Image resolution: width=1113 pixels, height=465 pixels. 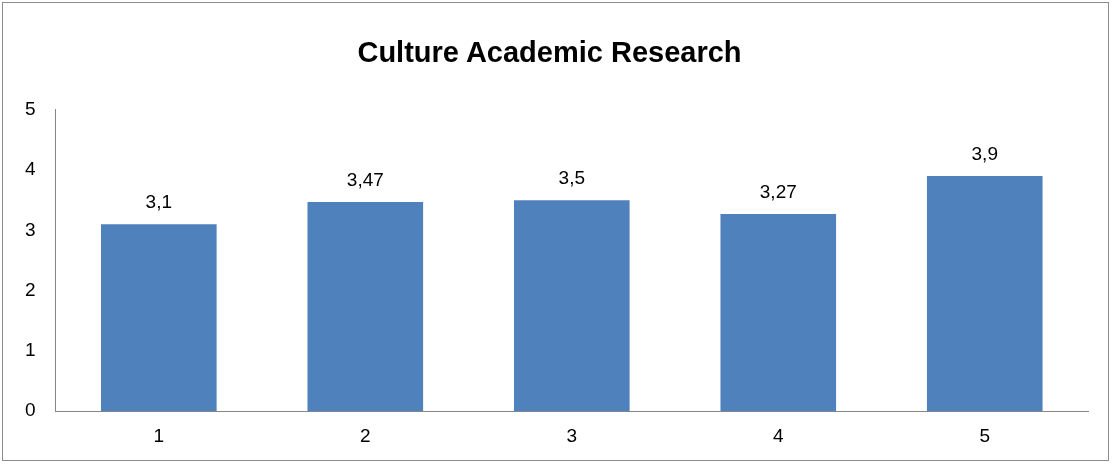 I want to click on data-label: 3,27, so click(x=778, y=191).